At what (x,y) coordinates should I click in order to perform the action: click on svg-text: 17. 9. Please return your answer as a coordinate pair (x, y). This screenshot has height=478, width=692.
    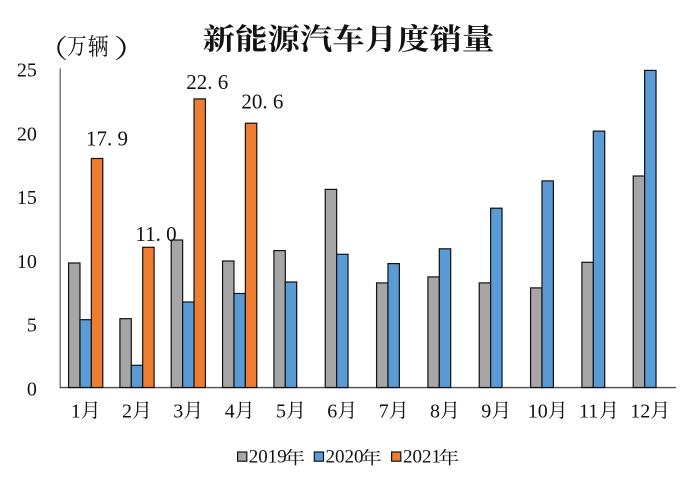
    Looking at the image, I should click on (107, 138).